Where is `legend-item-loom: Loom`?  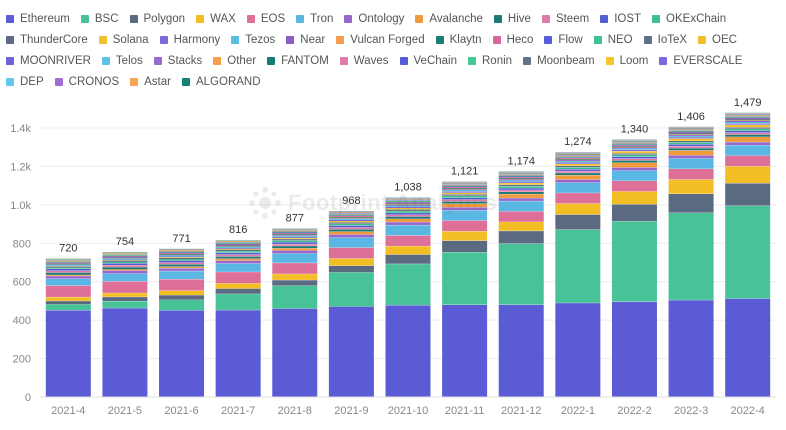 legend-item-loom: Loom is located at coordinates (626, 60).